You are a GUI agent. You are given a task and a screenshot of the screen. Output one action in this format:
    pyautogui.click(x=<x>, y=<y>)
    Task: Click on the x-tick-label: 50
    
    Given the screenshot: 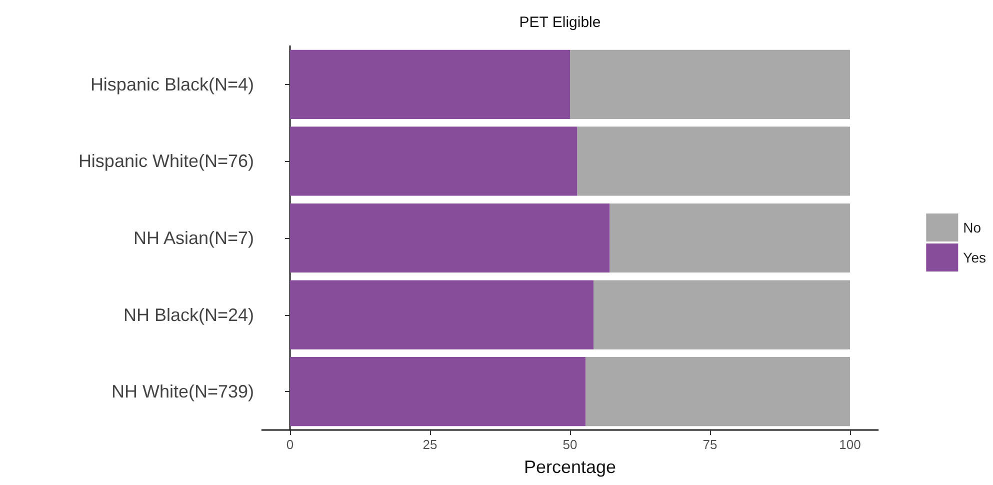 What is the action you would take?
    pyautogui.click(x=570, y=444)
    